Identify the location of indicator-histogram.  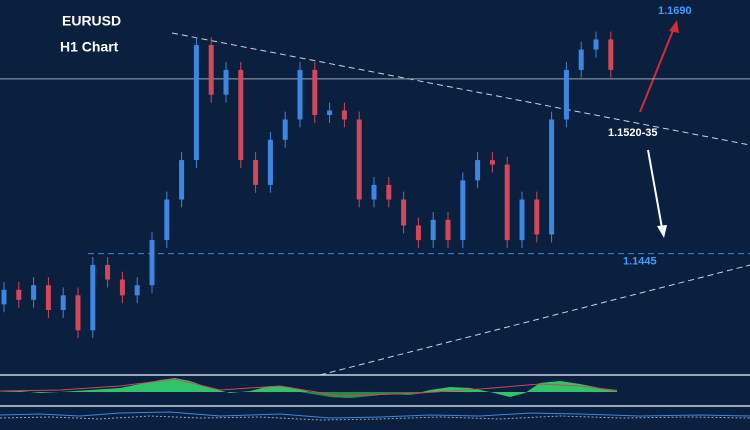
(308, 388).